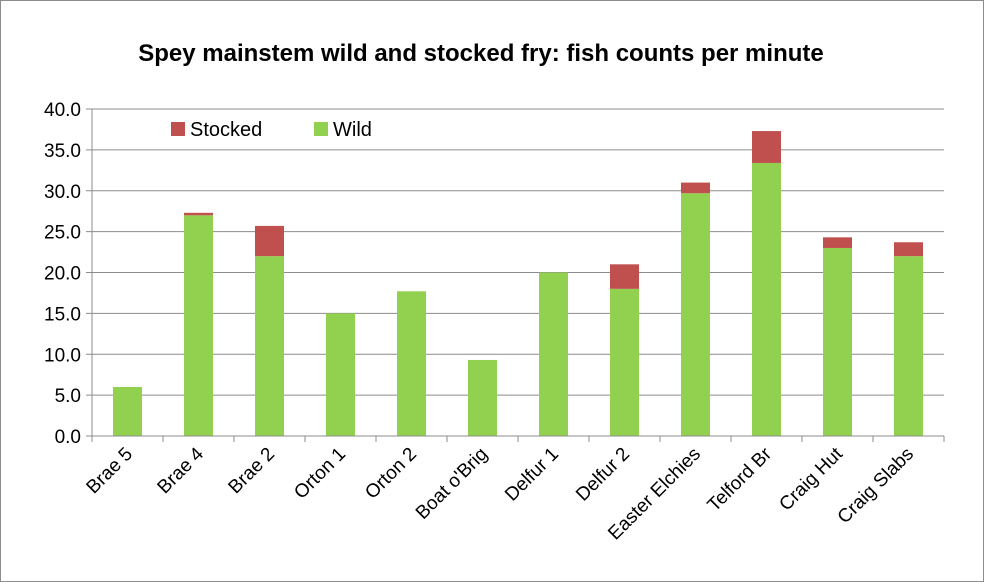  What do you see at coordinates (68, 437) in the screenshot?
I see `y-tick-label: 0.0` at bounding box center [68, 437].